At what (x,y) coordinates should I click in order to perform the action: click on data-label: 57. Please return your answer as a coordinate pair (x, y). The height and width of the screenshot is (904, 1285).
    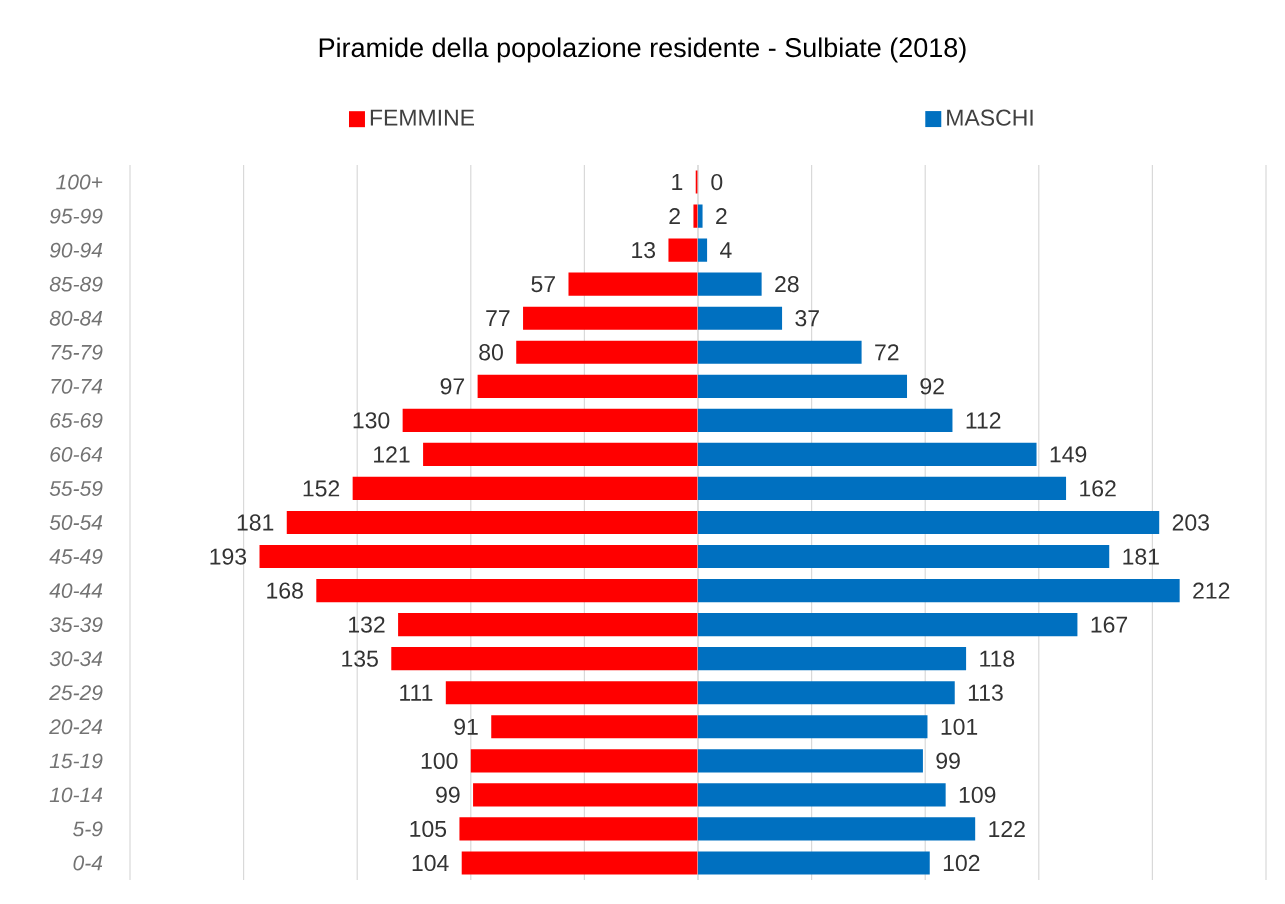
    Looking at the image, I should click on (543, 284).